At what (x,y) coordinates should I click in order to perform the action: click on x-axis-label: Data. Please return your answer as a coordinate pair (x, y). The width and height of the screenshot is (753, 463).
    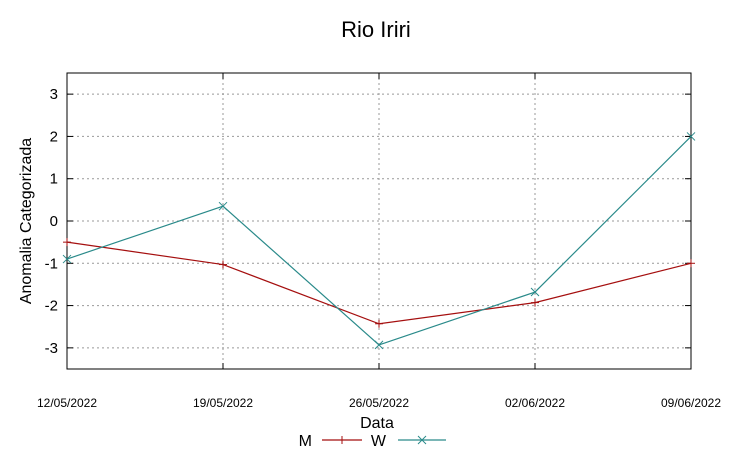
    Looking at the image, I should click on (377, 423).